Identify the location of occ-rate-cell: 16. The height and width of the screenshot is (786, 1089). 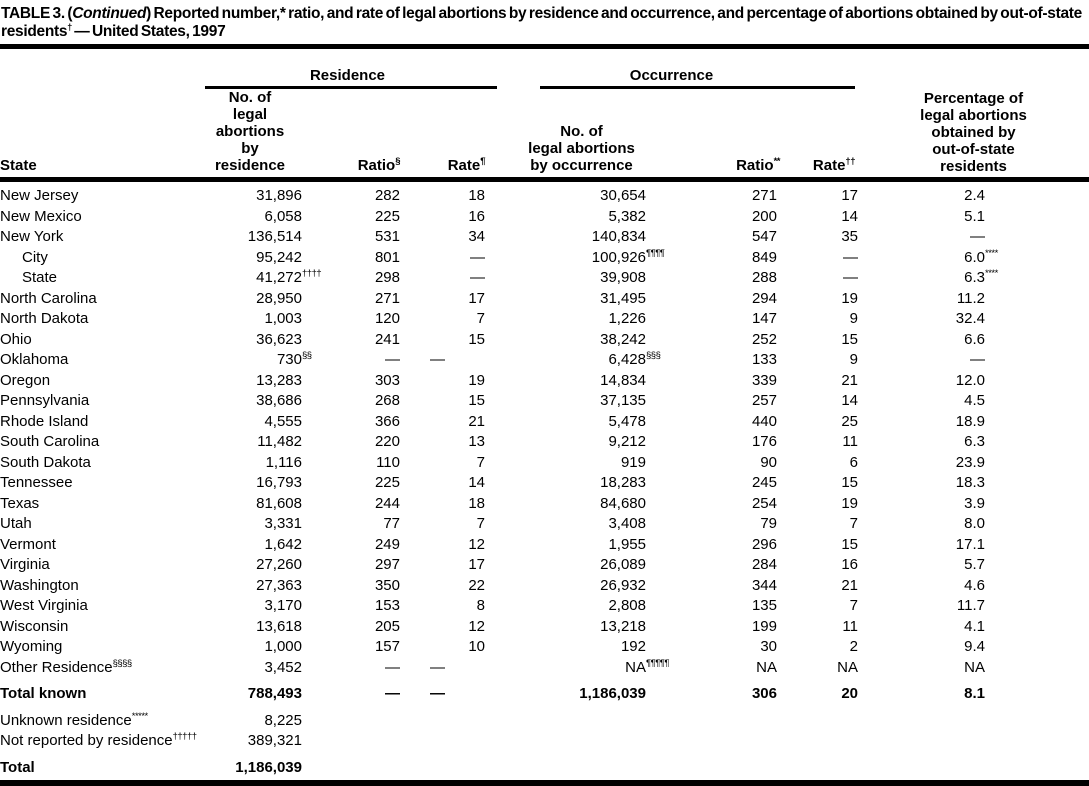
(849, 564).